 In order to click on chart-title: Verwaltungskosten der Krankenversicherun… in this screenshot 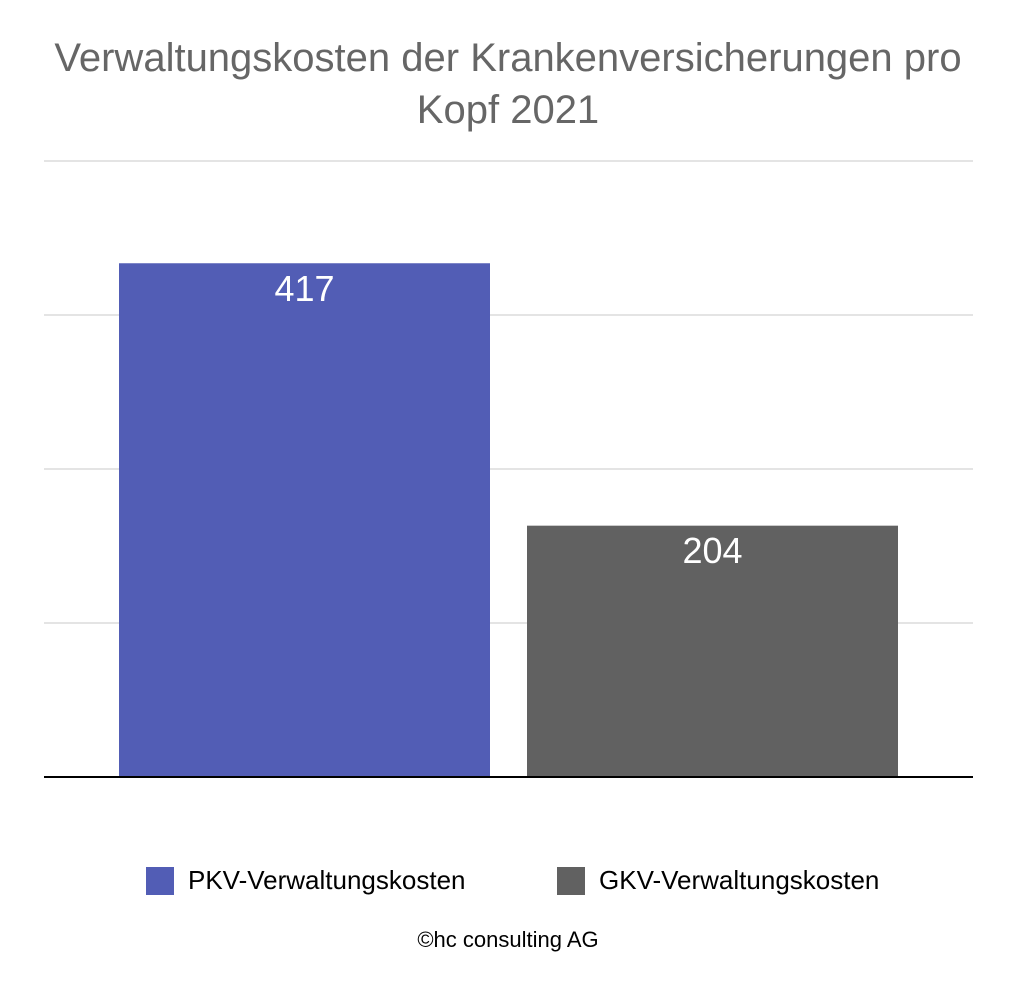, I will do `click(508, 84)`.